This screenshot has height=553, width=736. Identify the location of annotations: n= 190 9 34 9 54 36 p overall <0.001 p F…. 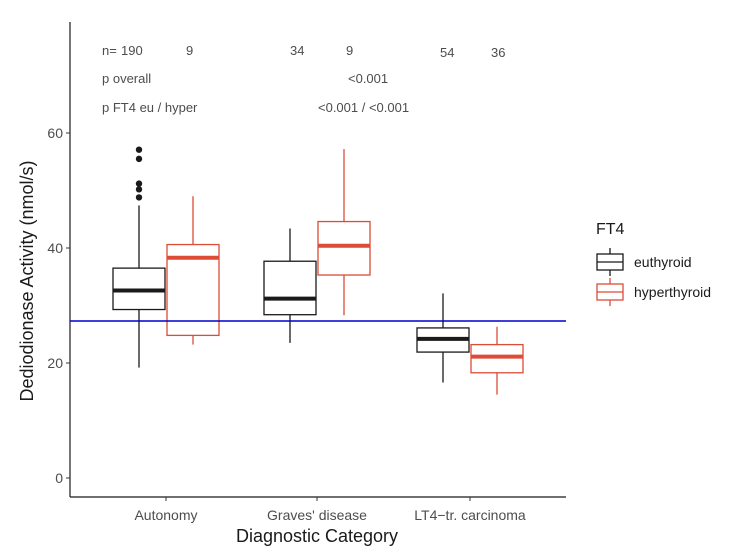
(303, 79).